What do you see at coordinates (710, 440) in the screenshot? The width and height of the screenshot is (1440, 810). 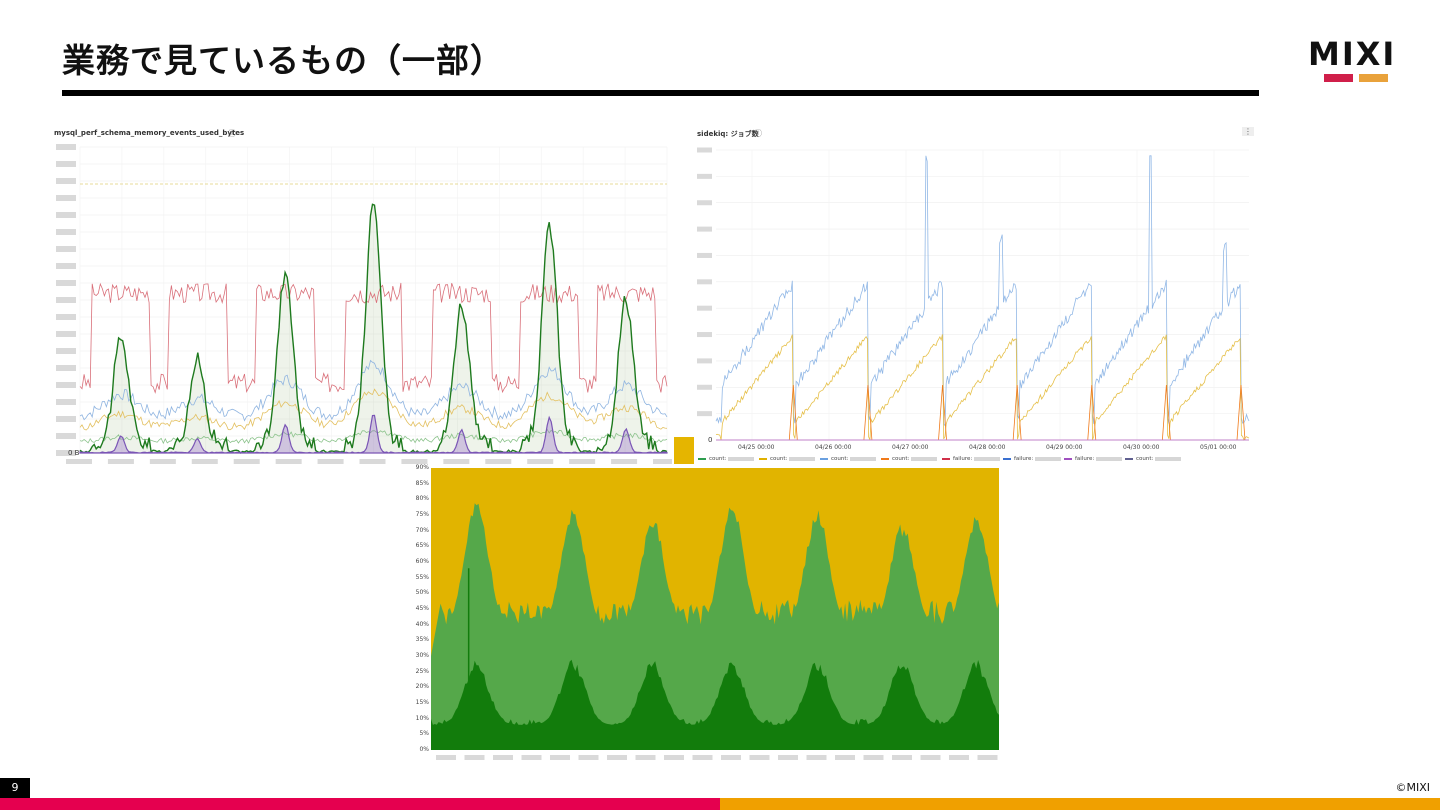 I see `sidekiq-zero-label: 0` at bounding box center [710, 440].